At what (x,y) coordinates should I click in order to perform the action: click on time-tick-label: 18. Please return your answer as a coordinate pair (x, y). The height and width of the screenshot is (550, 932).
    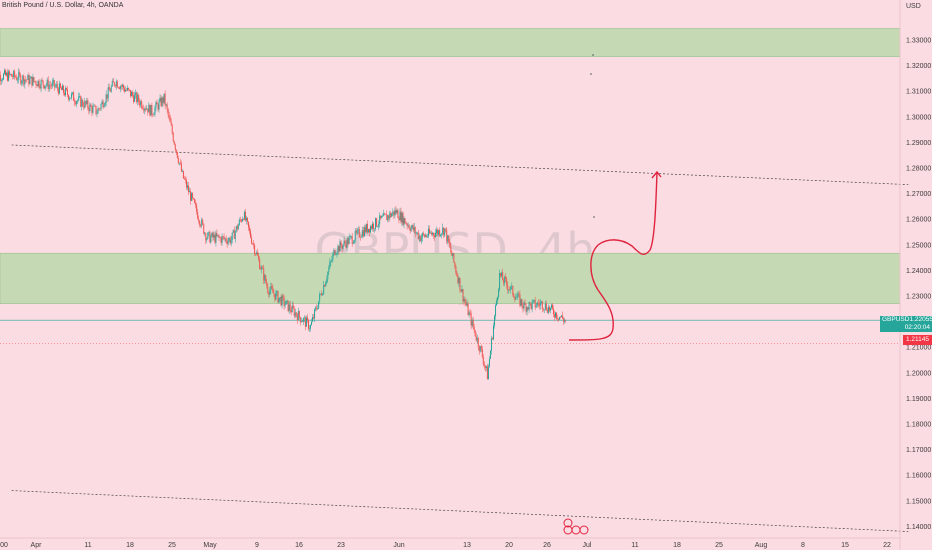
    Looking at the image, I should click on (130, 545).